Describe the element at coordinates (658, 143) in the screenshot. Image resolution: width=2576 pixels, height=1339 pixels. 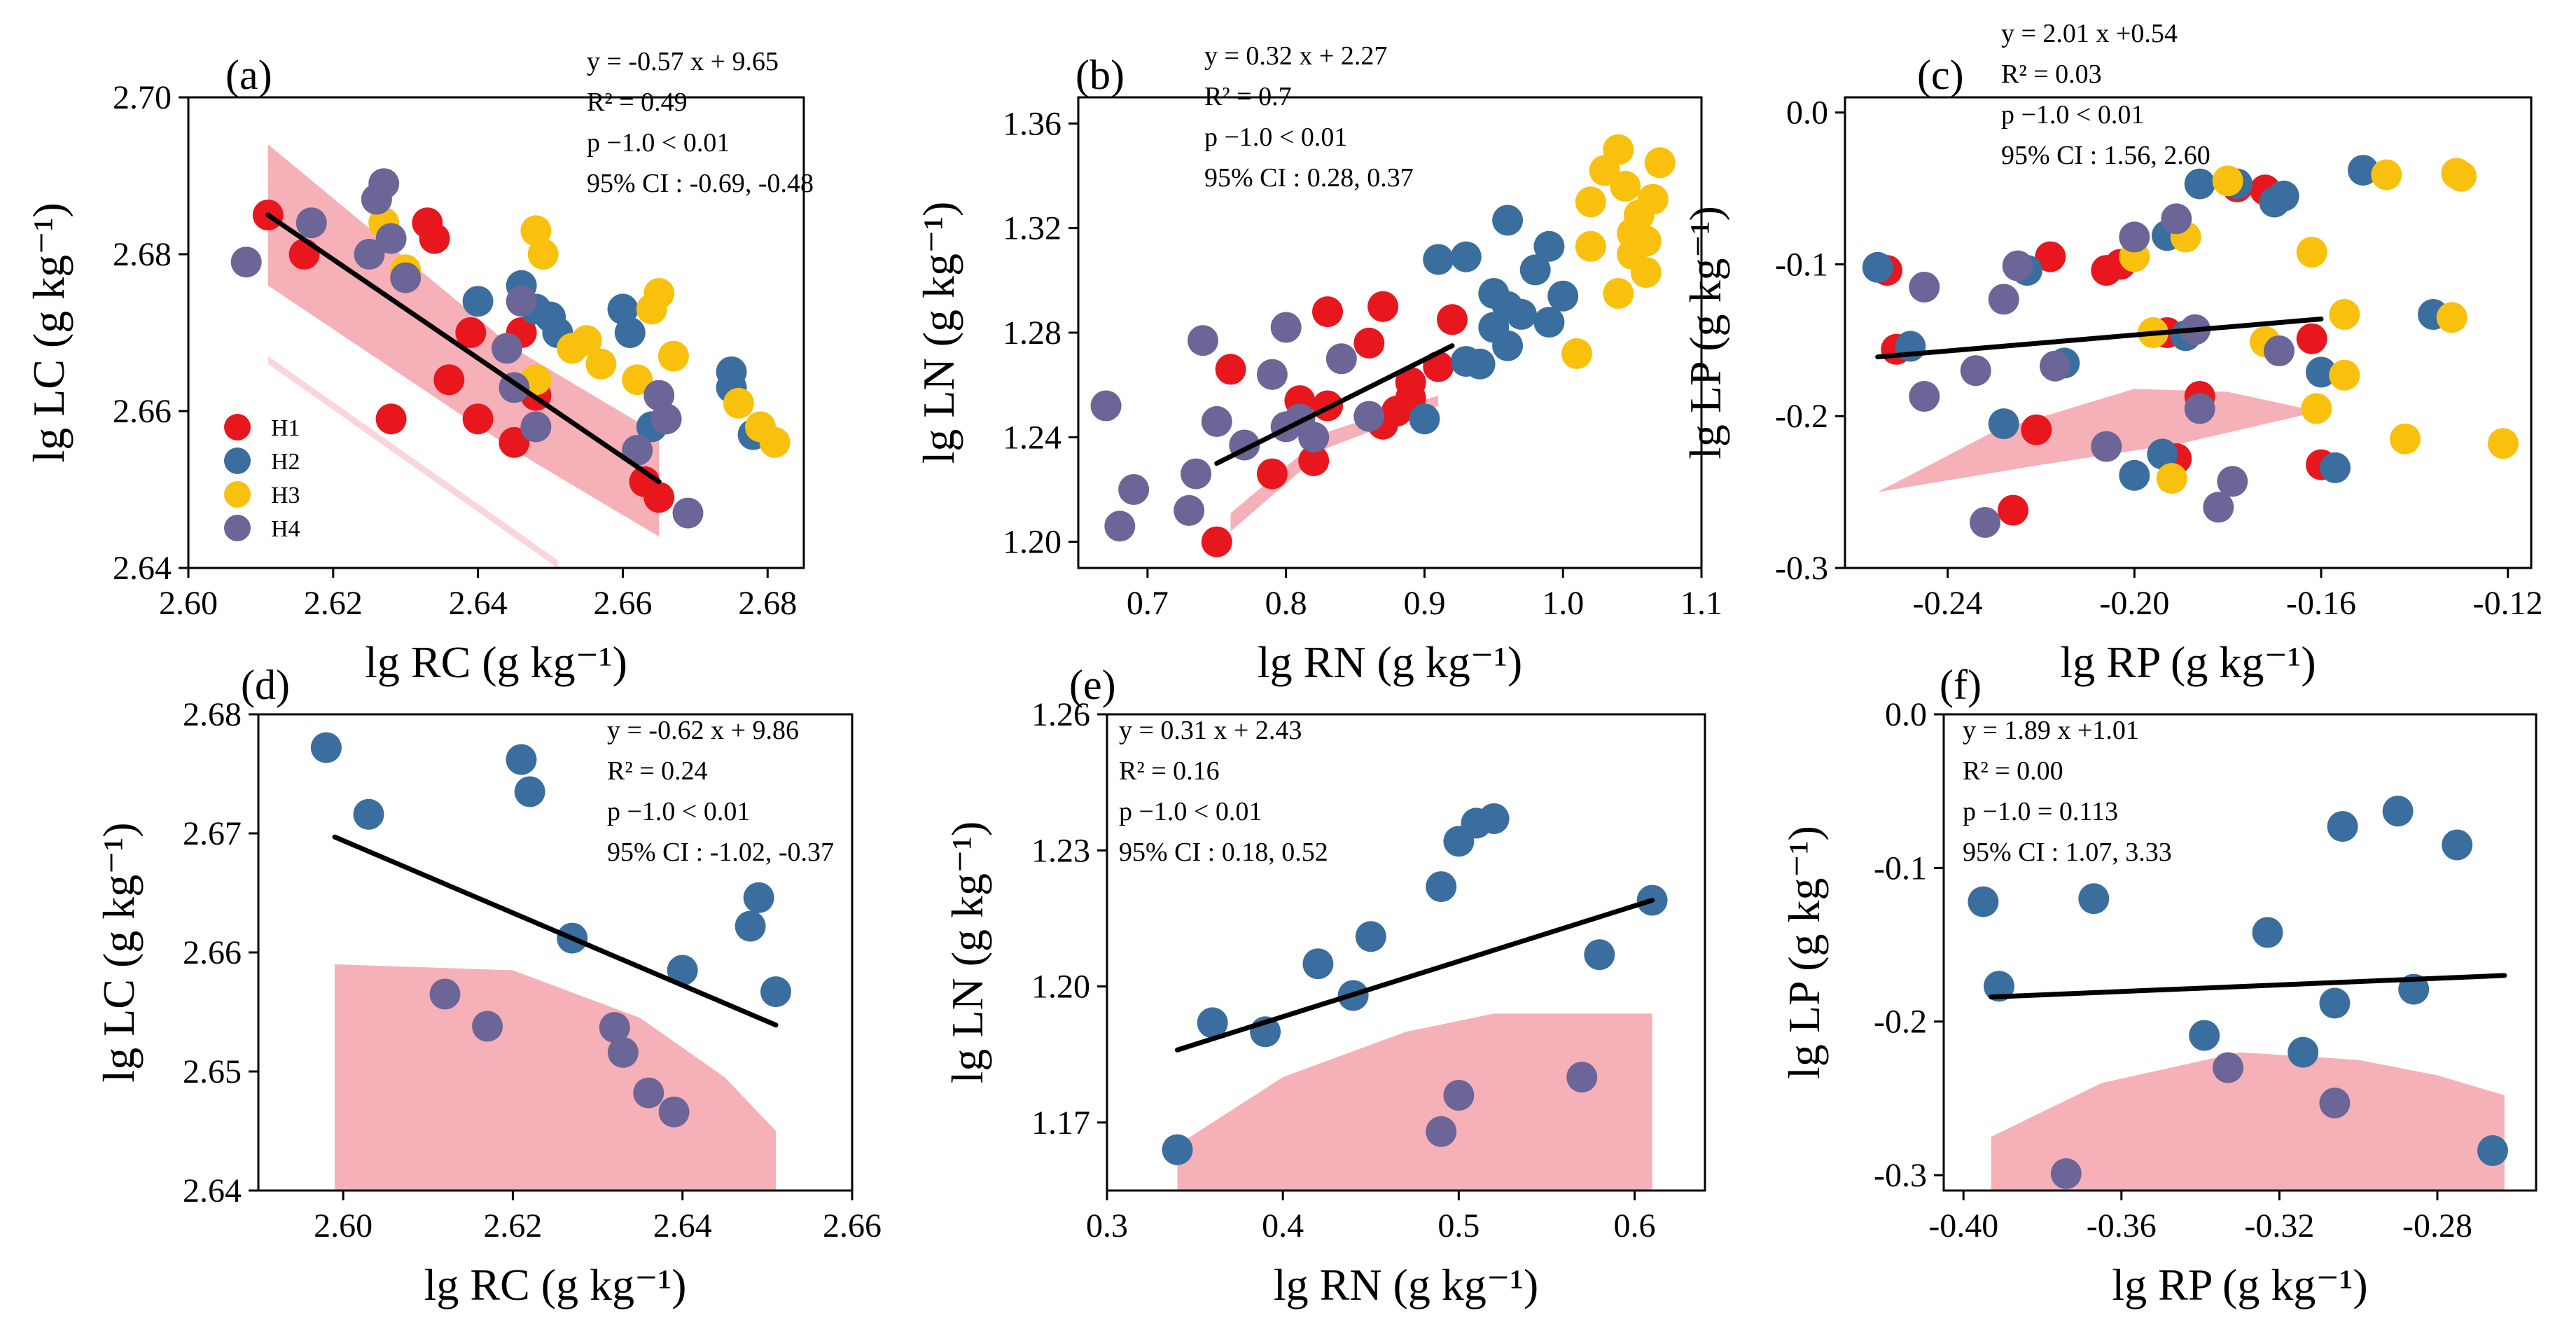
I see `stat-line: p −1.0 < 0.01` at that location.